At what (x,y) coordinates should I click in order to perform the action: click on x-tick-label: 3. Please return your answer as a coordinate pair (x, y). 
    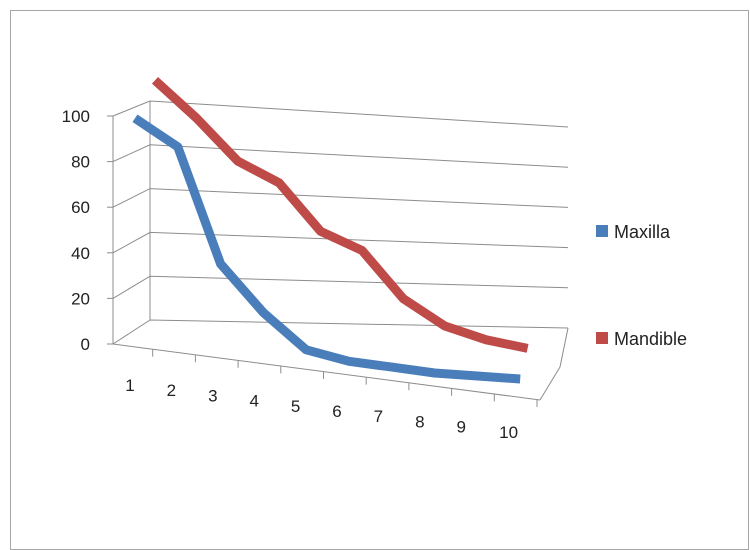
    Looking at the image, I should click on (212, 395).